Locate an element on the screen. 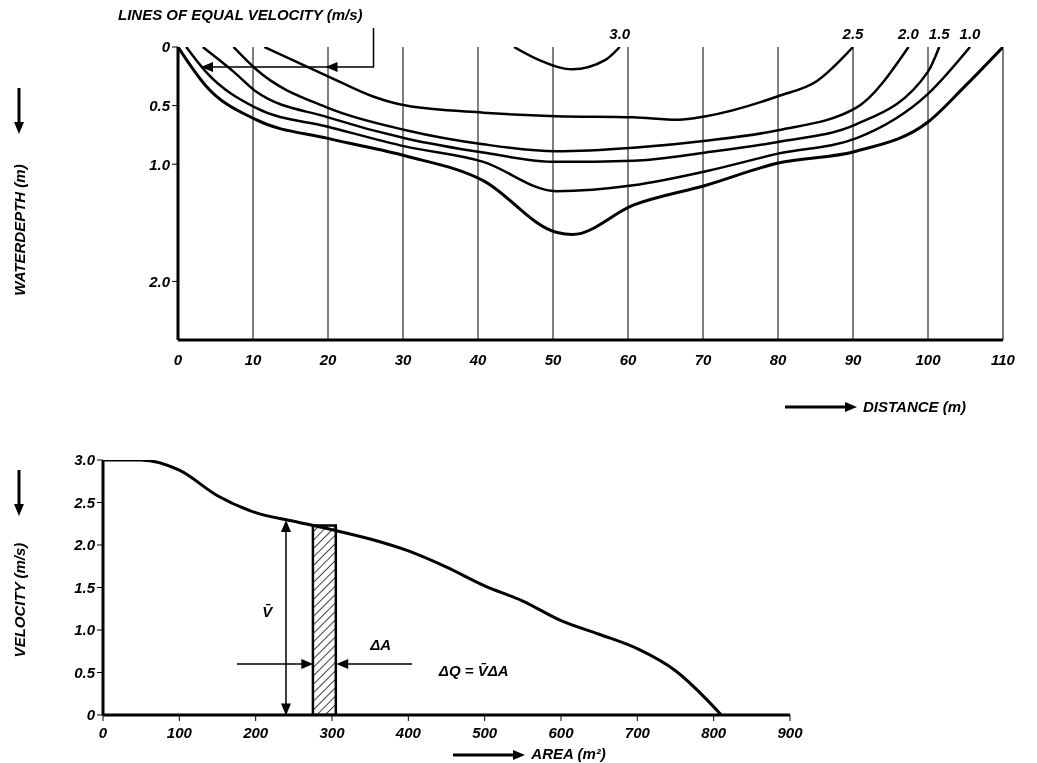 Image resolution: width=1037 pixels, height=763 pixels. x-tick-label: 20 is located at coordinates (327, 359).